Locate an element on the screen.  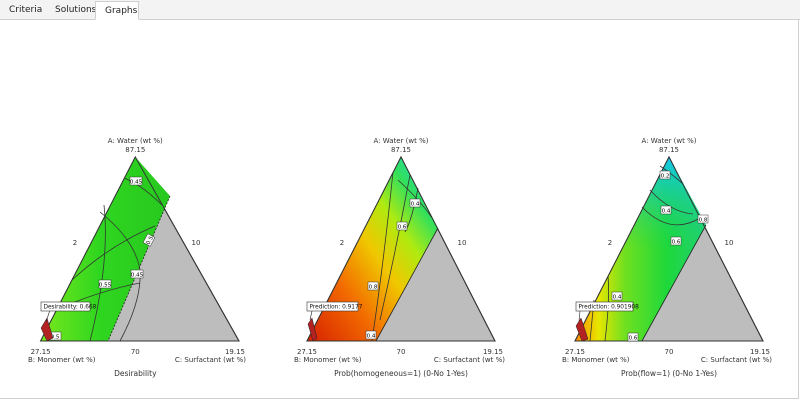
tab-graphs: Graphs is located at coordinates (117, 10).